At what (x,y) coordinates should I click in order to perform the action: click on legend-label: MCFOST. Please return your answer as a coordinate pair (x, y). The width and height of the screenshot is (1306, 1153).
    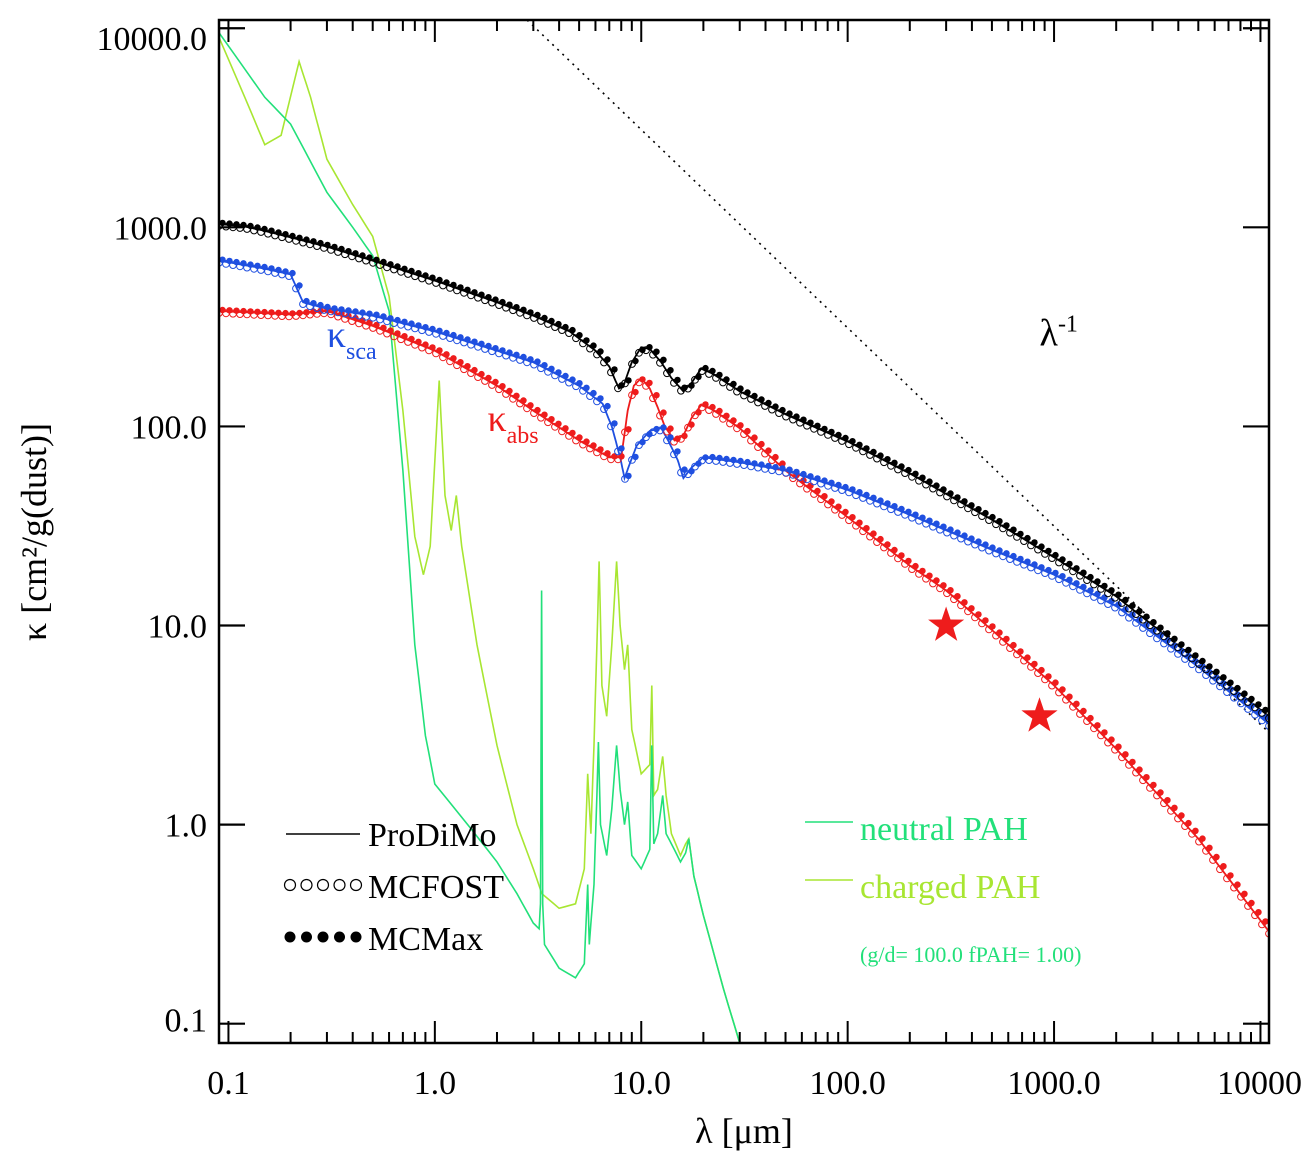
    Looking at the image, I should click on (436, 887).